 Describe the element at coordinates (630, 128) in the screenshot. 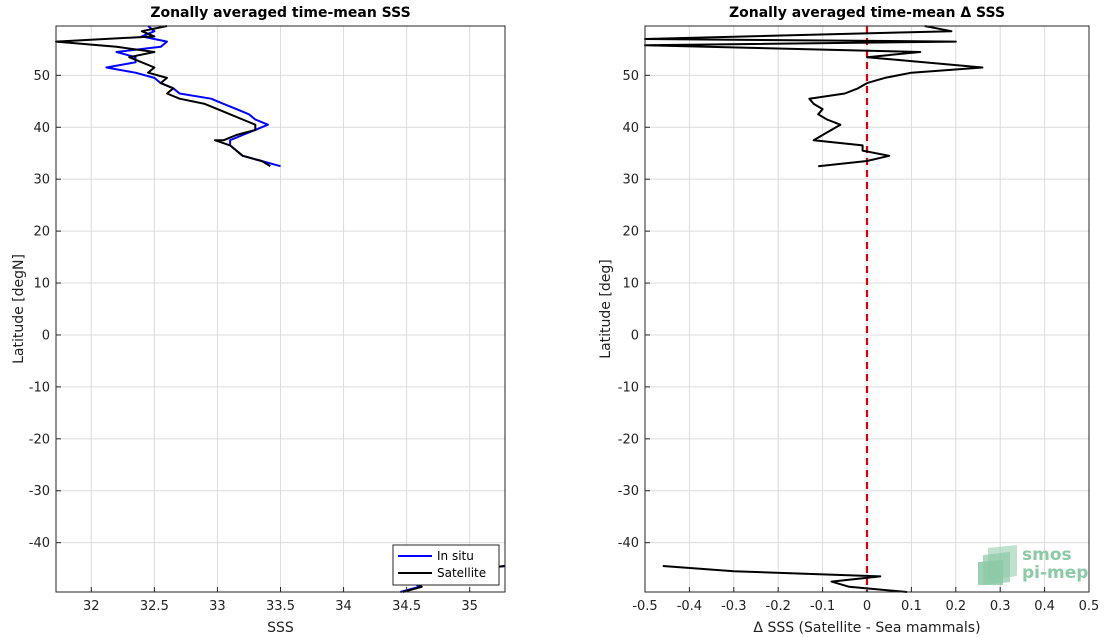

I see `delta-y-tick-label: 40` at that location.